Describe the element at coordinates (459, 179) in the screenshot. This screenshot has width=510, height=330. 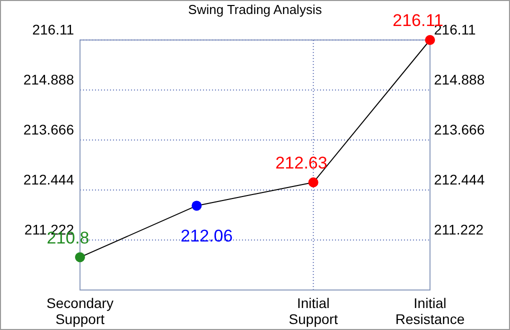
I see `y2-tick-label: 212.444` at that location.